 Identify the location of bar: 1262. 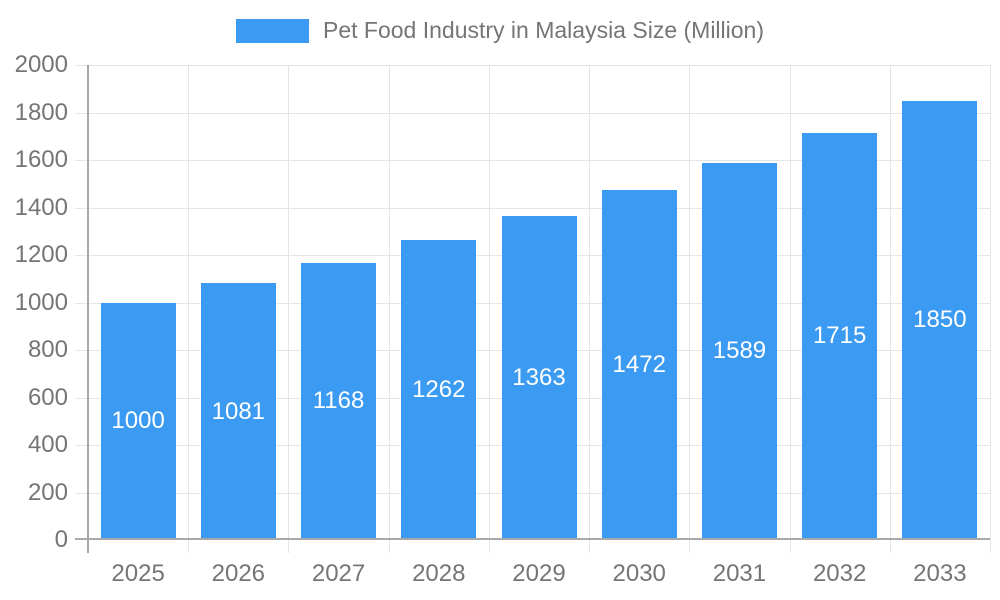
(439, 390).